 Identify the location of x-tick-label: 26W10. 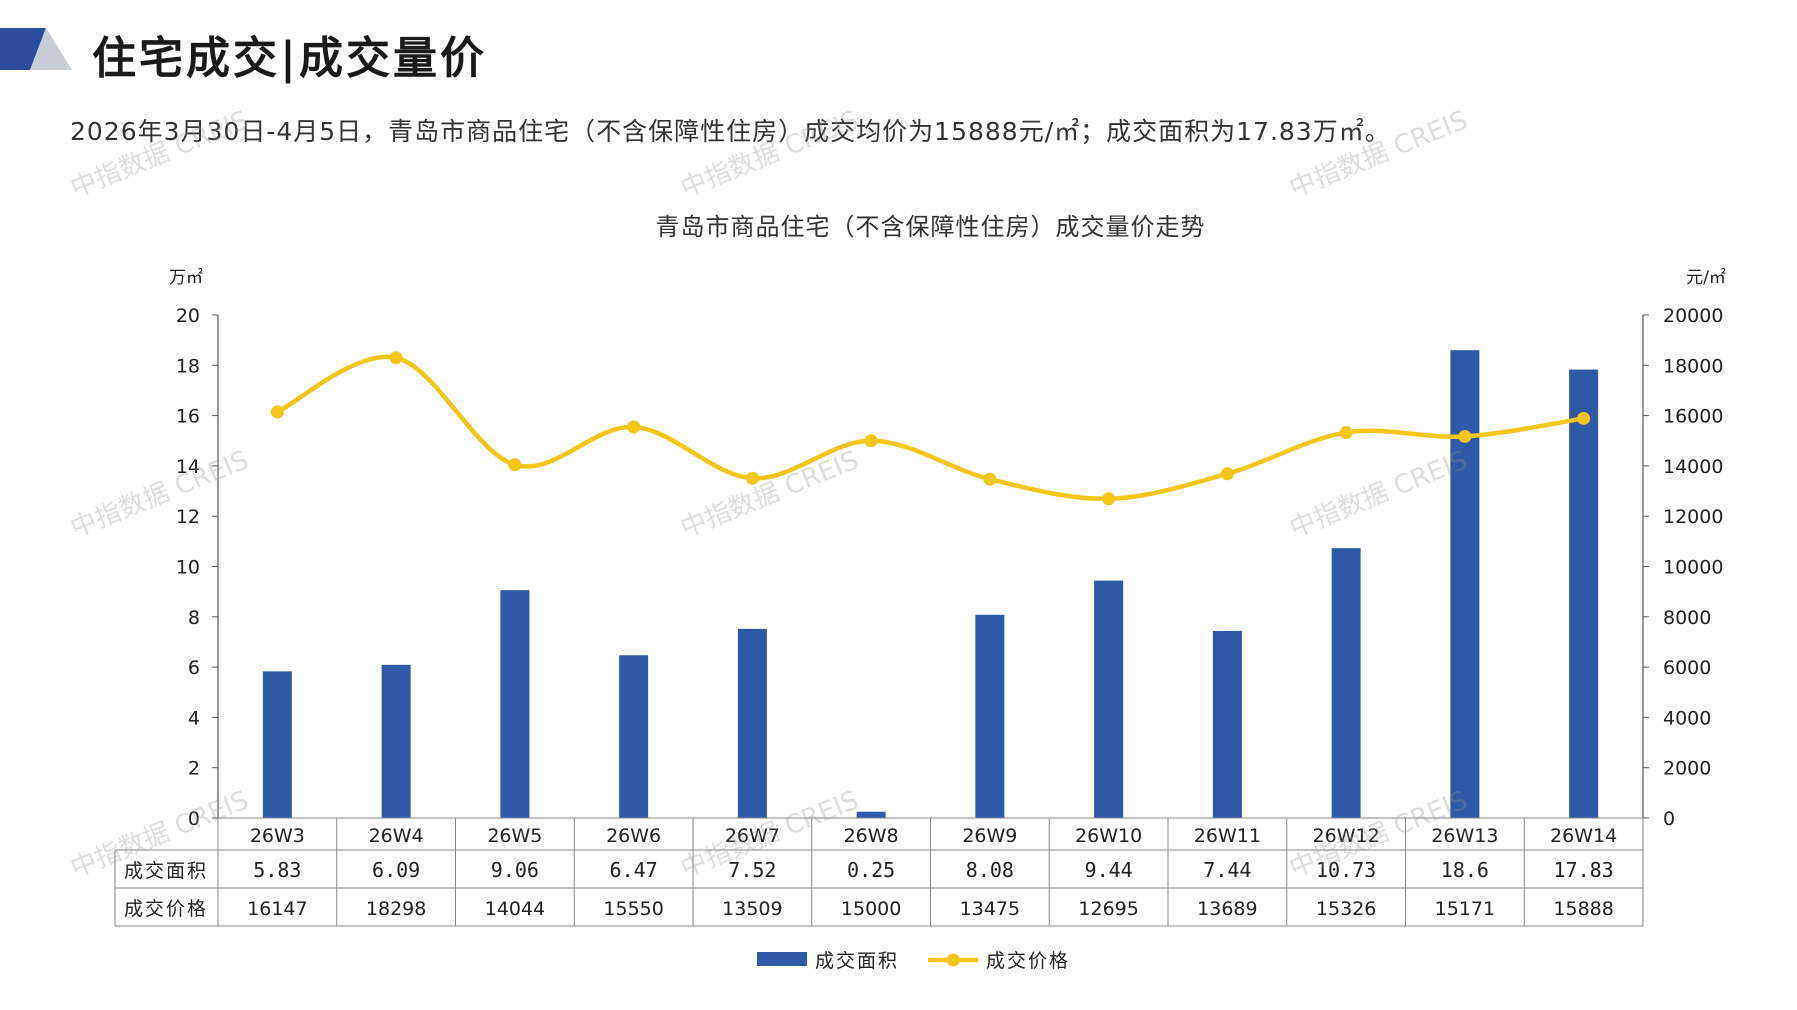
(1108, 836).